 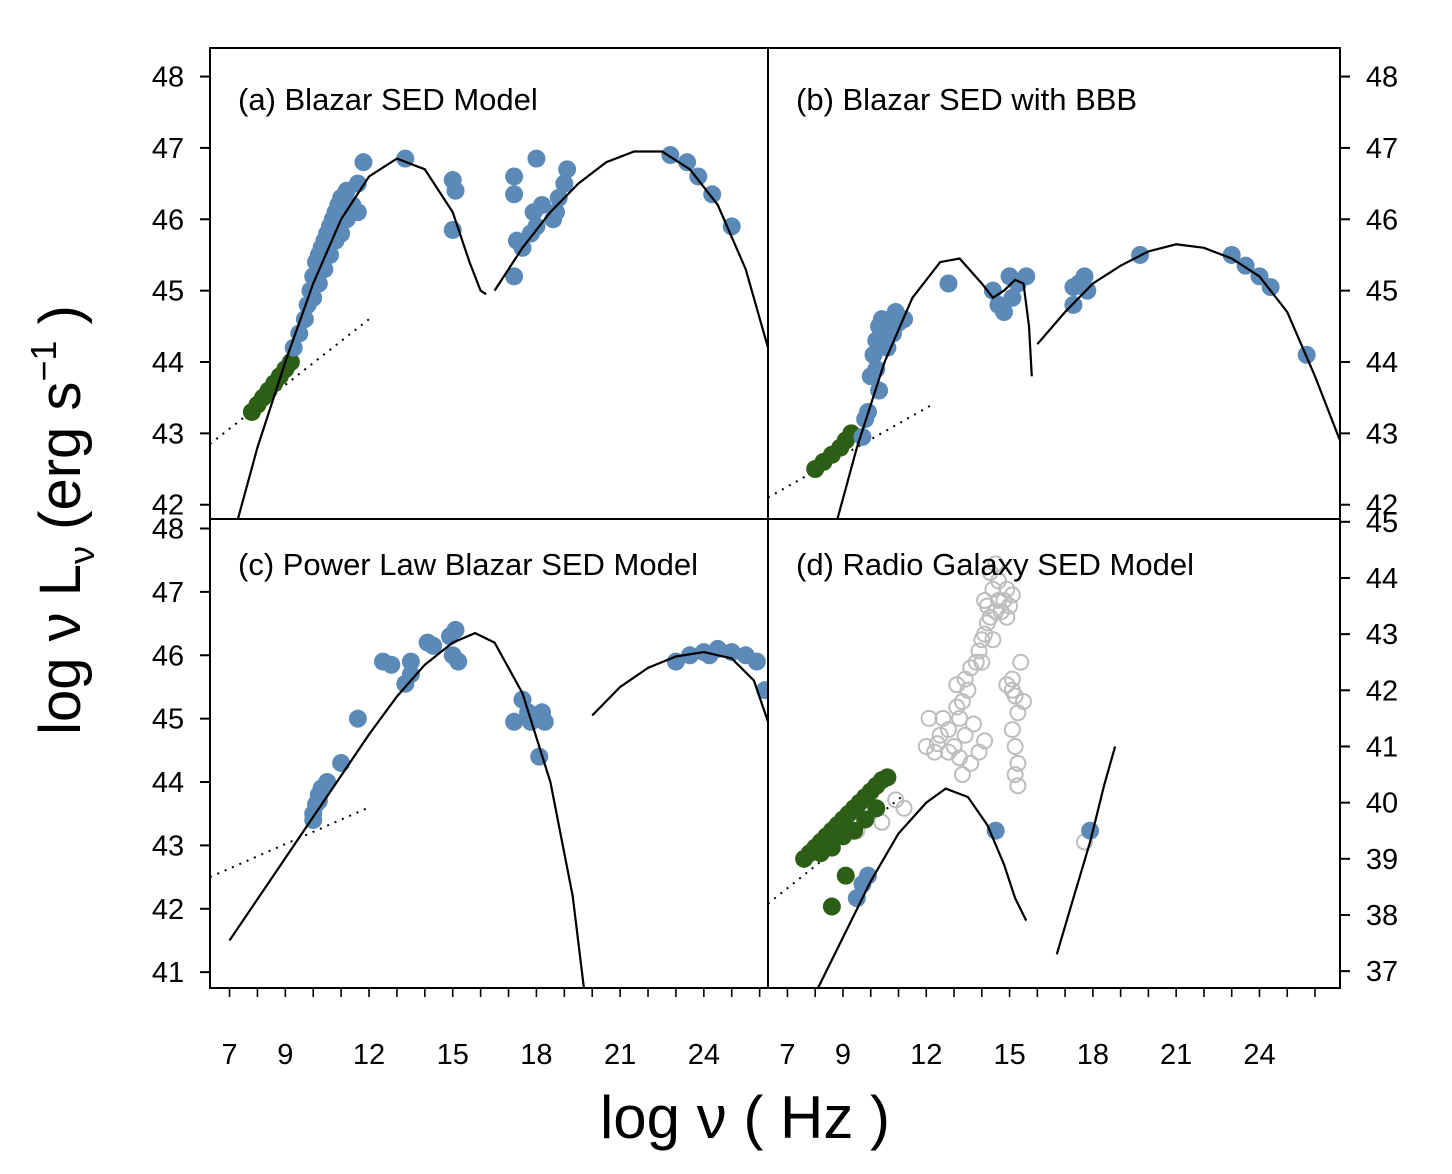 I want to click on y-axis-title-units: (erg s, so click(x=60, y=464).